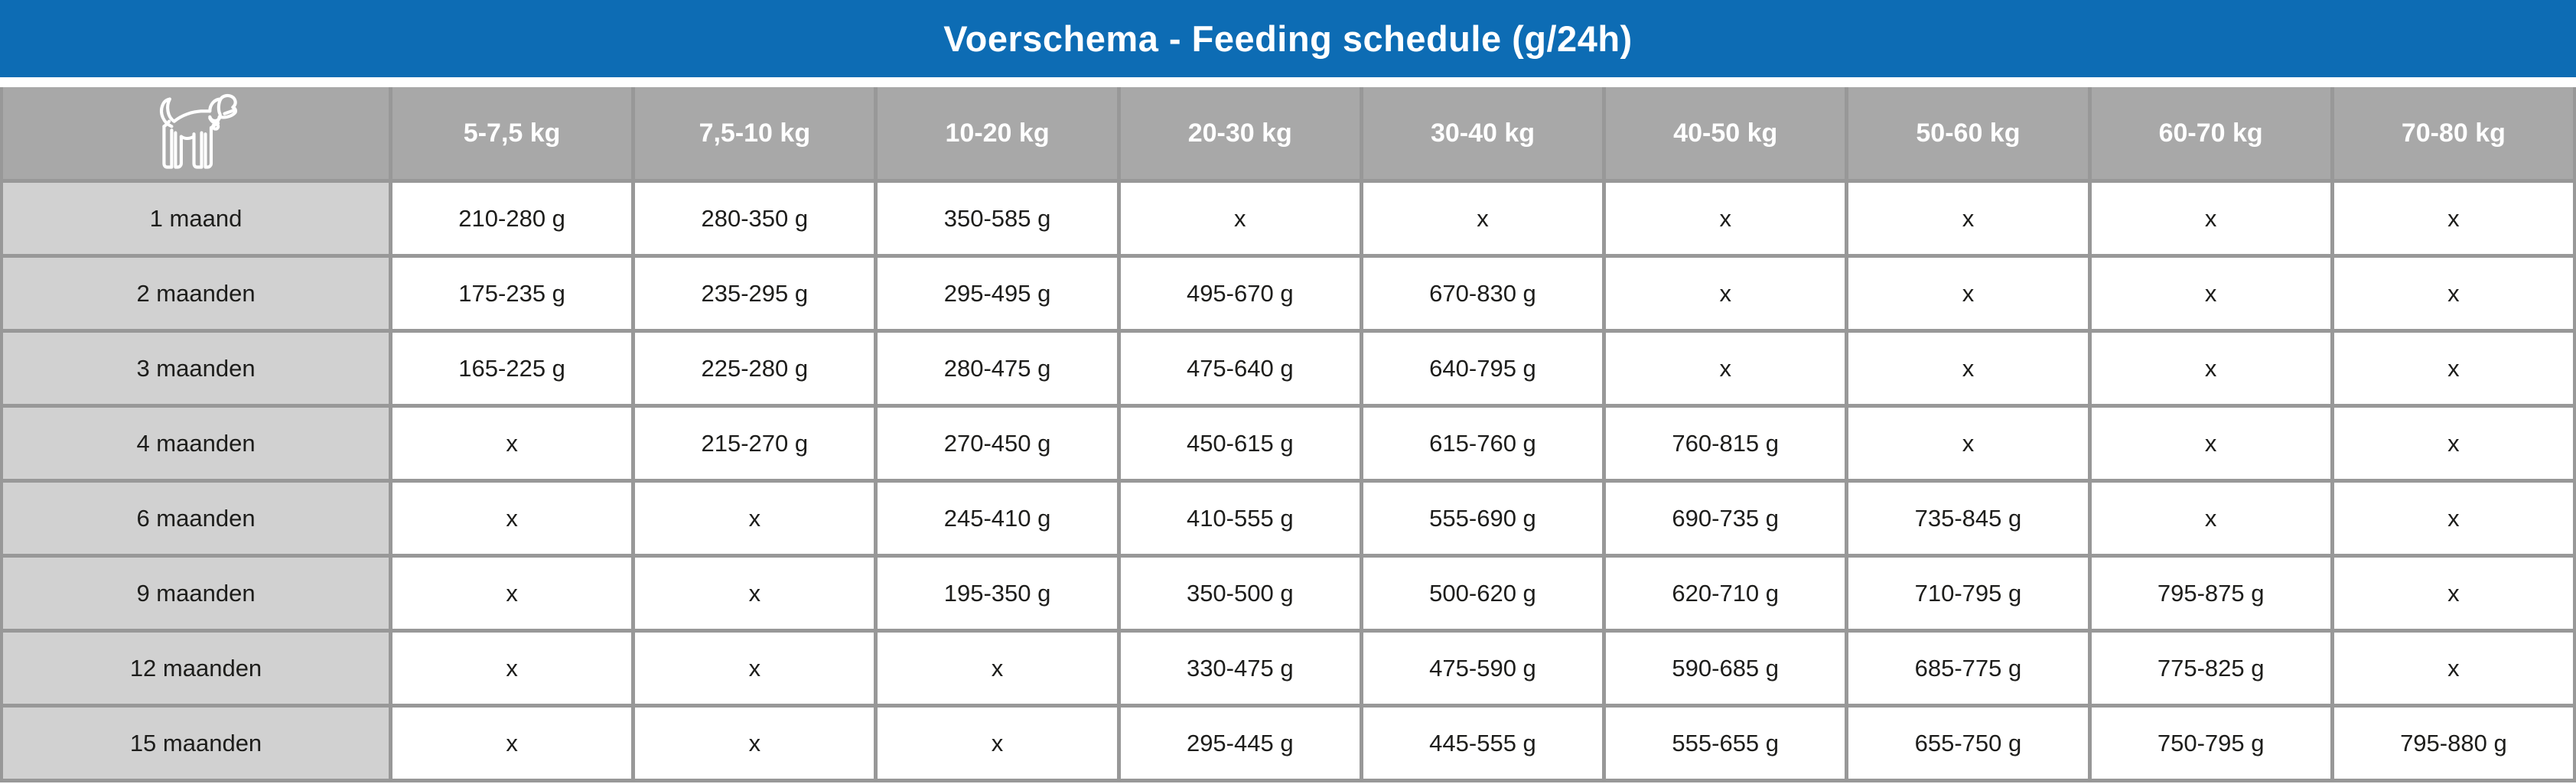 The width and height of the screenshot is (2576, 784). Describe the element at coordinates (2453, 133) in the screenshot. I see `weight-column-header: 70-80 kg` at that location.